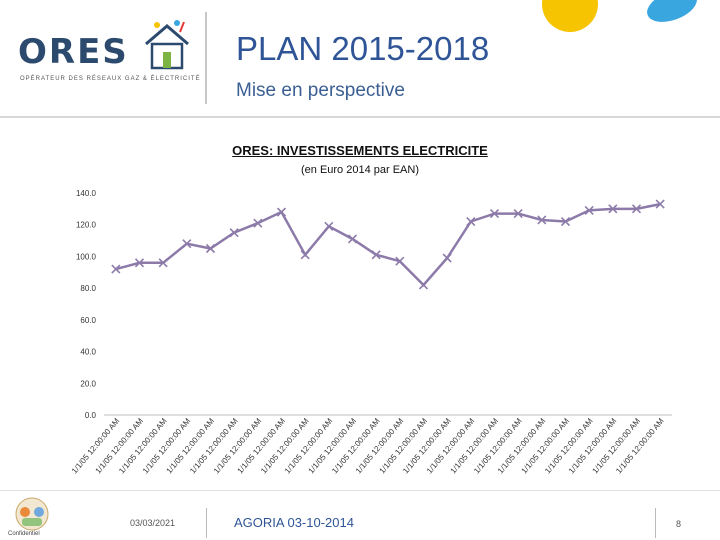 Image resolution: width=720 pixels, height=540 pixels. What do you see at coordinates (360, 150) in the screenshot?
I see `chart-title: ORES: INVESTISSEMENTS ELECTRICITE` at bounding box center [360, 150].